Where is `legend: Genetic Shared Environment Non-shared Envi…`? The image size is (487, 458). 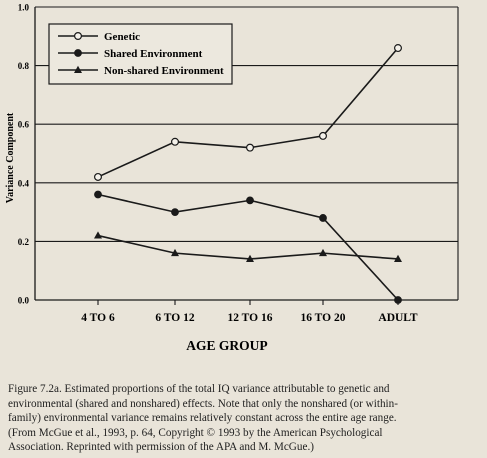
legend: Genetic Shared Environment Non-shared Envi… is located at coordinates (140, 54).